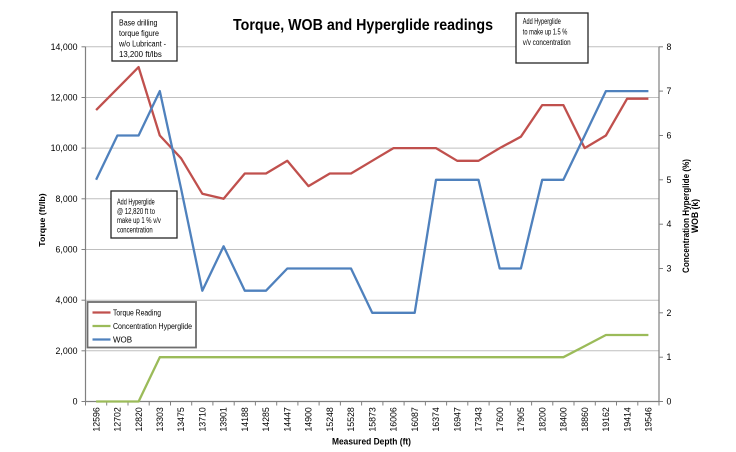 Image resolution: width=736 pixels, height=452 pixels. I want to click on svg-text: 16947, so click(457, 419).